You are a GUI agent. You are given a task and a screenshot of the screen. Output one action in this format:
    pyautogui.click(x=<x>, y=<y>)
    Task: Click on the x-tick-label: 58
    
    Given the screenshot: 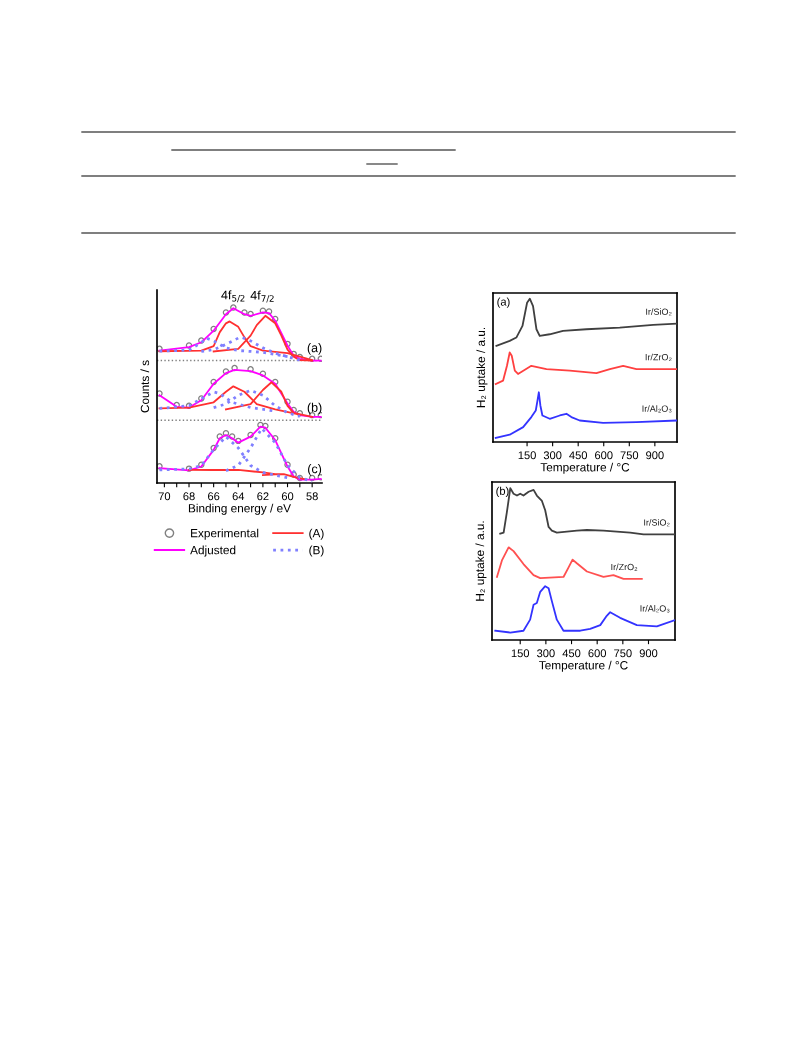 What is the action you would take?
    pyautogui.click(x=312, y=496)
    